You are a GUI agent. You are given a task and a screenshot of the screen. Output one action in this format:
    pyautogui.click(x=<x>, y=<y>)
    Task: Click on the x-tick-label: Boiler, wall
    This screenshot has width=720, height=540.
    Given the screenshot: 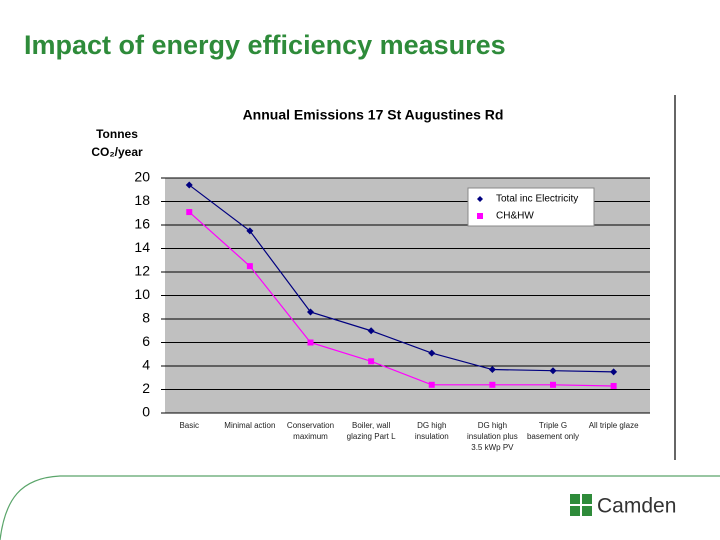 What is the action you would take?
    pyautogui.click(x=371, y=425)
    